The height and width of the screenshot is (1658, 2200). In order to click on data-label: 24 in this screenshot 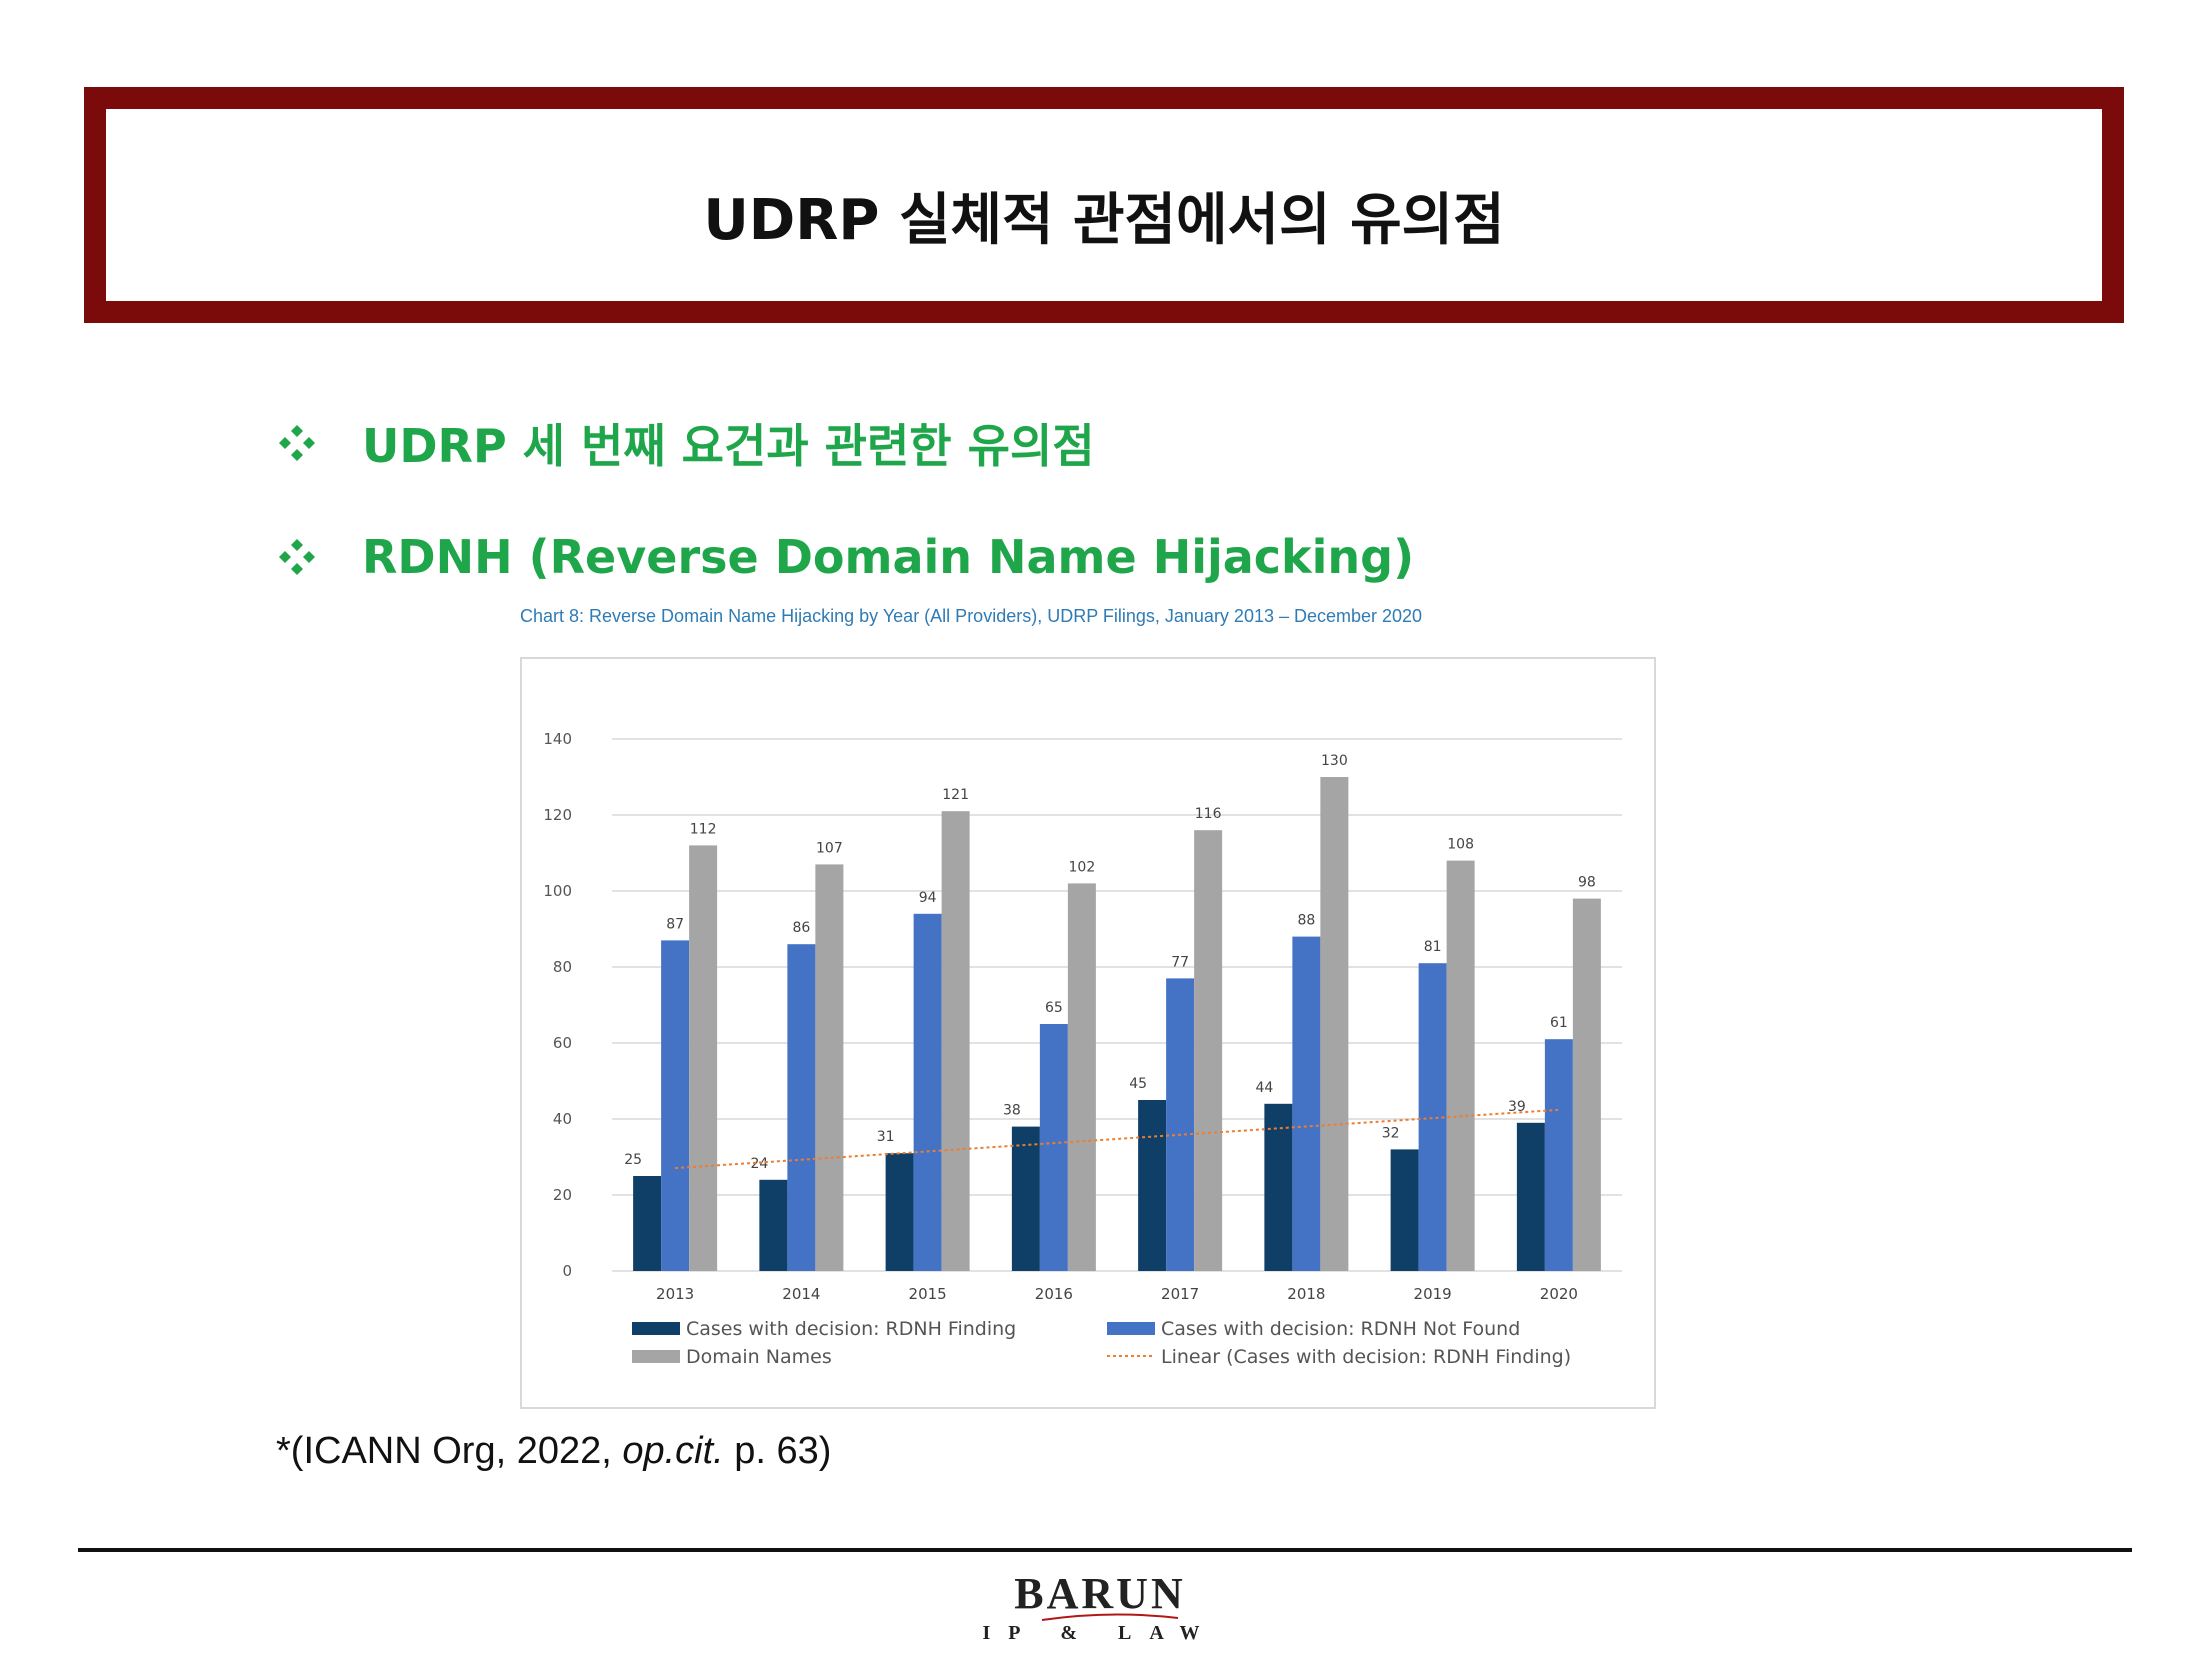, I will do `click(759, 1164)`.